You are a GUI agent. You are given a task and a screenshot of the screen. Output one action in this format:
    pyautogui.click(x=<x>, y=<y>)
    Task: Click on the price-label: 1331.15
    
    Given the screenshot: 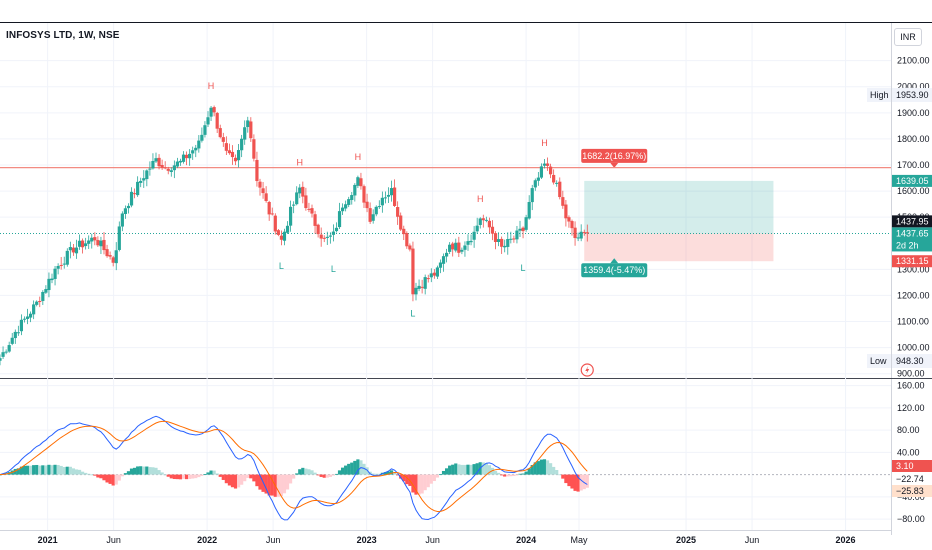 What is the action you would take?
    pyautogui.click(x=912, y=261)
    